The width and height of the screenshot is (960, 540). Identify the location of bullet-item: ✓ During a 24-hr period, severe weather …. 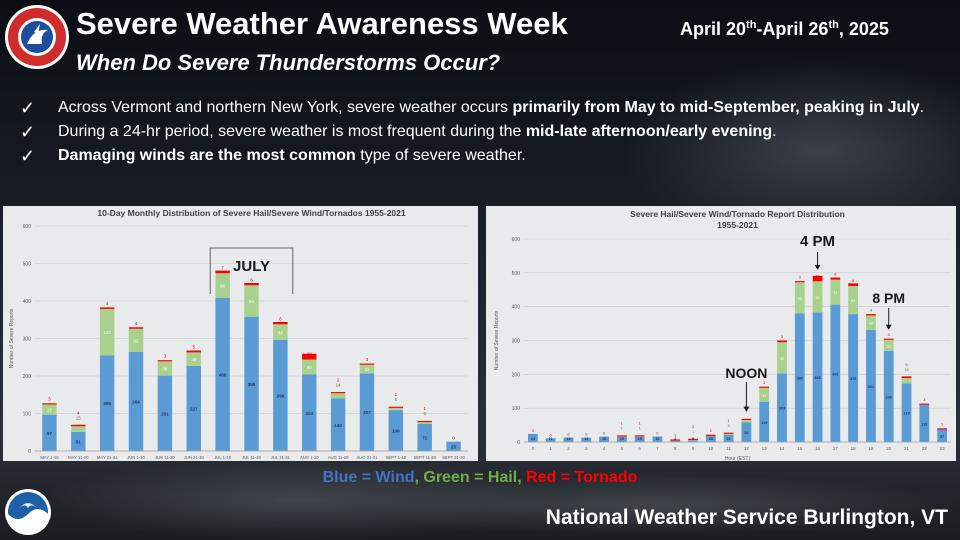
(398, 132).